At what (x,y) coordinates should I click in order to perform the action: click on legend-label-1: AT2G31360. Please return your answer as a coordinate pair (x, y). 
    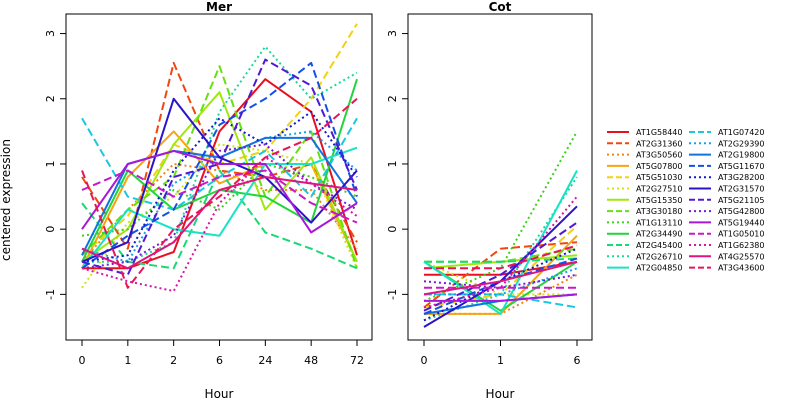
    Looking at the image, I should click on (659, 143).